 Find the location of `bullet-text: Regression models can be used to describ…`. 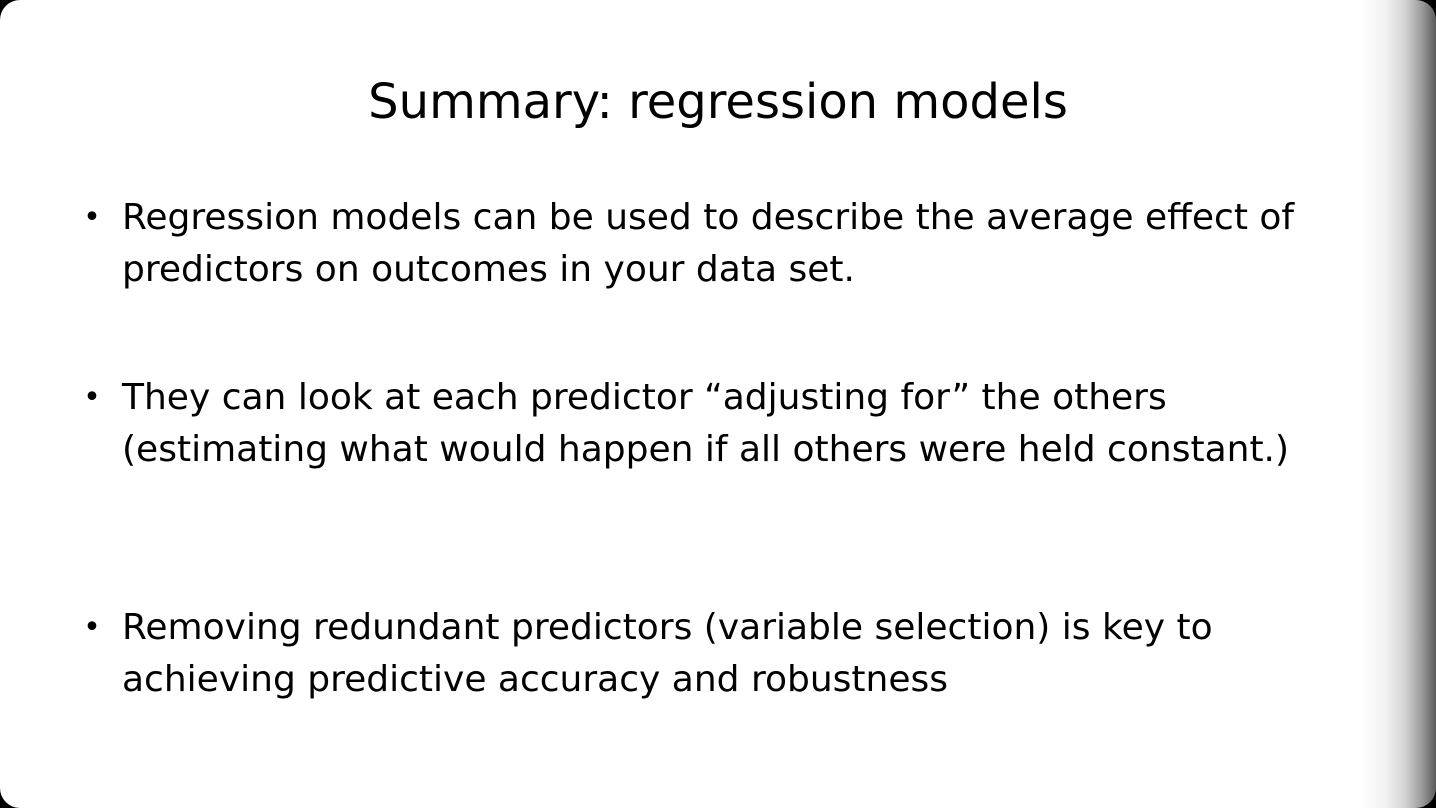

bullet-text: Regression models can be used to describ… is located at coordinates (708, 243).